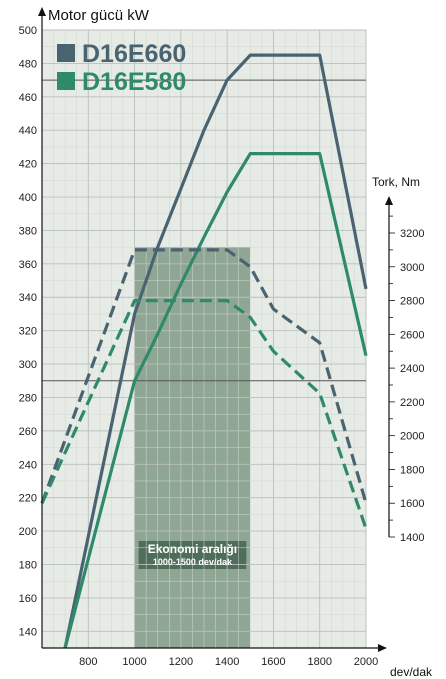  Describe the element at coordinates (28, 265) in the screenshot. I see `y-left-tick-360: 360` at that location.